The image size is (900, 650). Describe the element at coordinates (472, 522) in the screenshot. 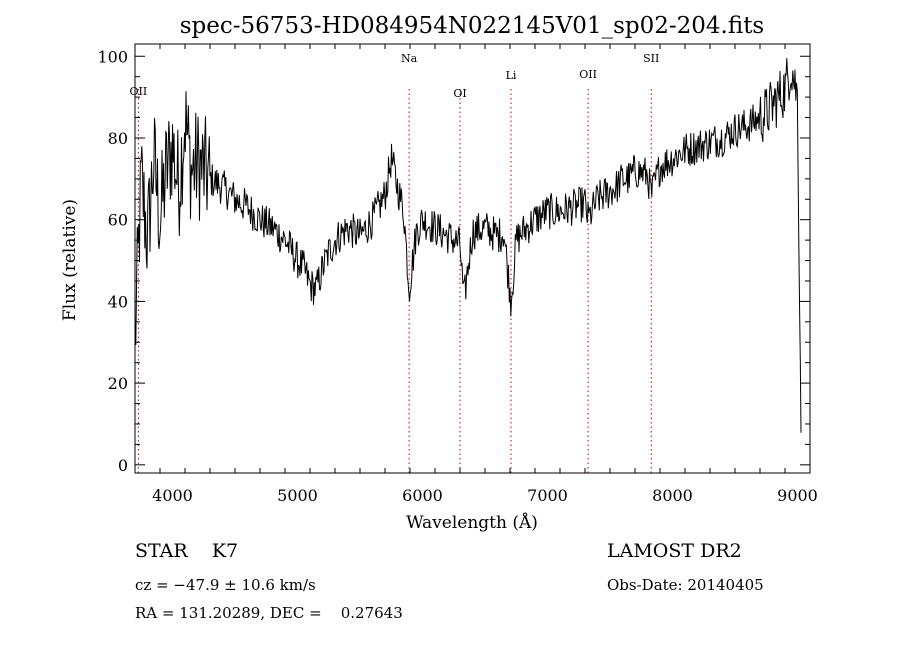

I see `x-axis-label: Wavelength (Å)` at that location.